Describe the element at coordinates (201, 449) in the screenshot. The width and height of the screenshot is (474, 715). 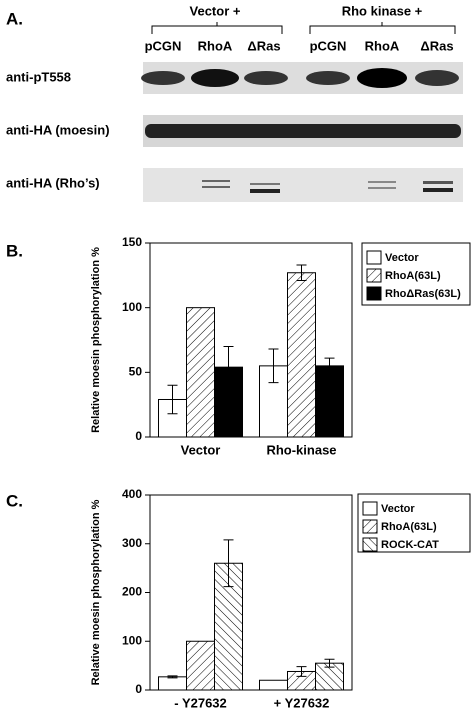
I see `x-tick-label: Vector` at that location.